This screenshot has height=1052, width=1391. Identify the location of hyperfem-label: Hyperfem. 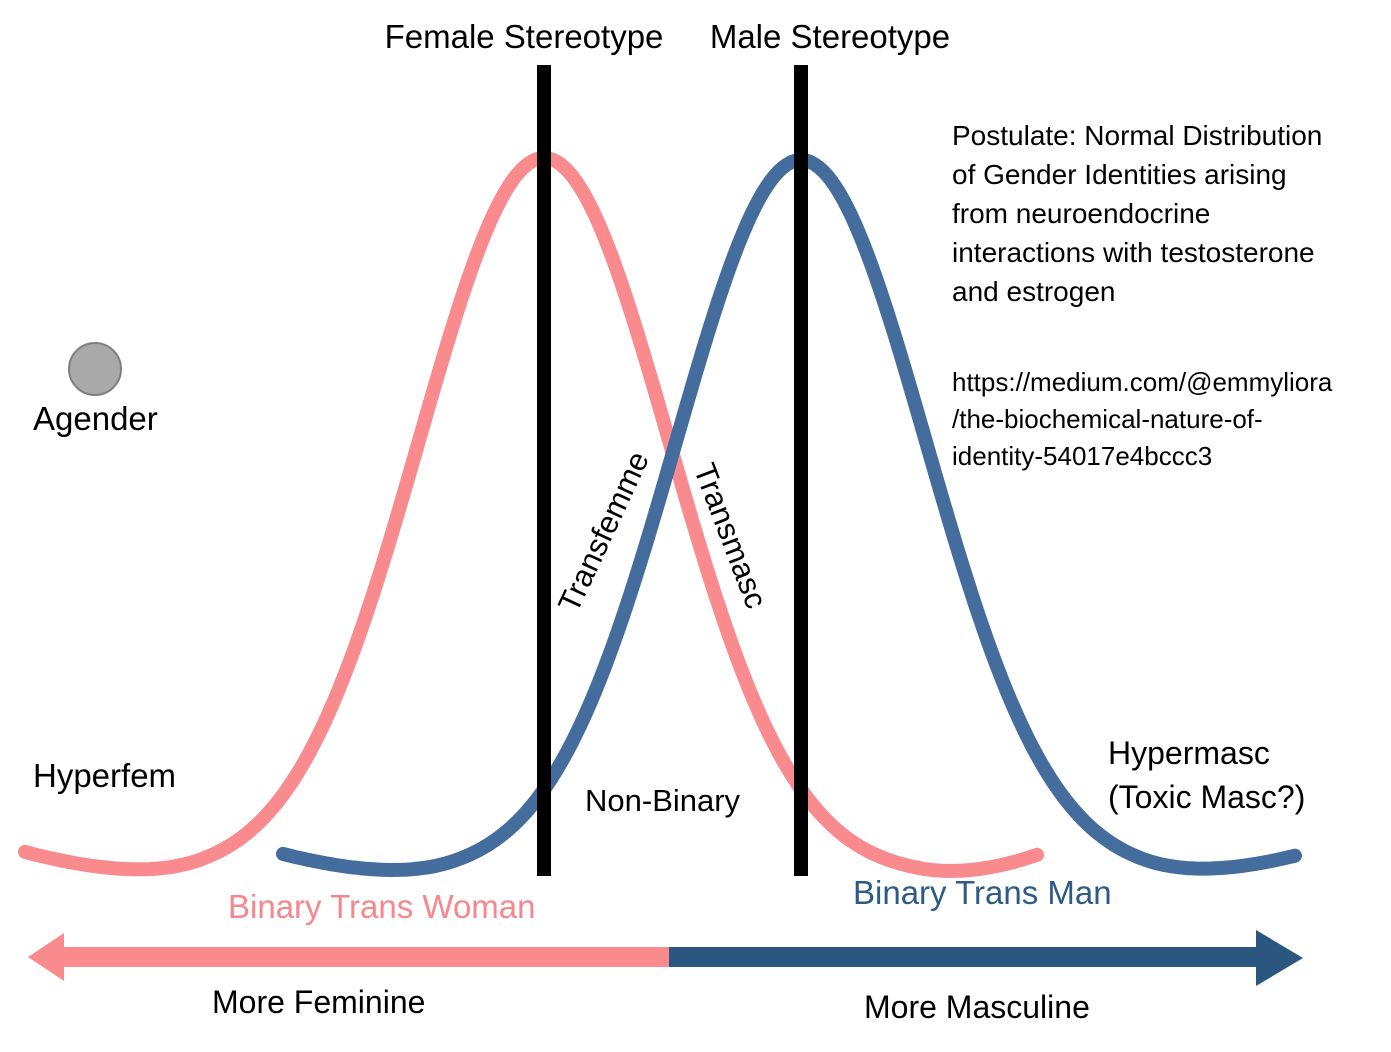
(105, 775).